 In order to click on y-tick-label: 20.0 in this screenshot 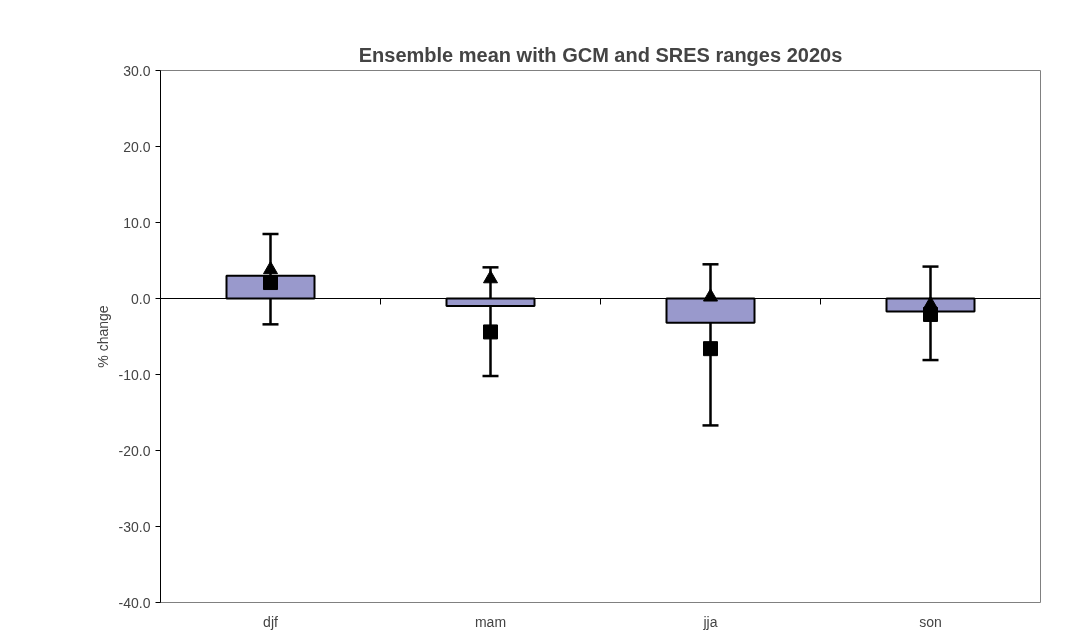, I will do `click(137, 146)`.